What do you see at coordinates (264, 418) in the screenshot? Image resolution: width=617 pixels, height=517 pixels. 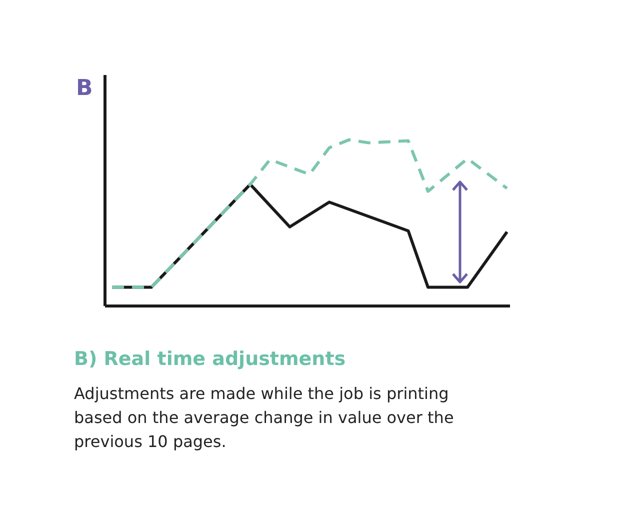 I see `text: Adjustments are made while the job is printing based on the average change in value over the previous 10 pages.` at bounding box center [264, 418].